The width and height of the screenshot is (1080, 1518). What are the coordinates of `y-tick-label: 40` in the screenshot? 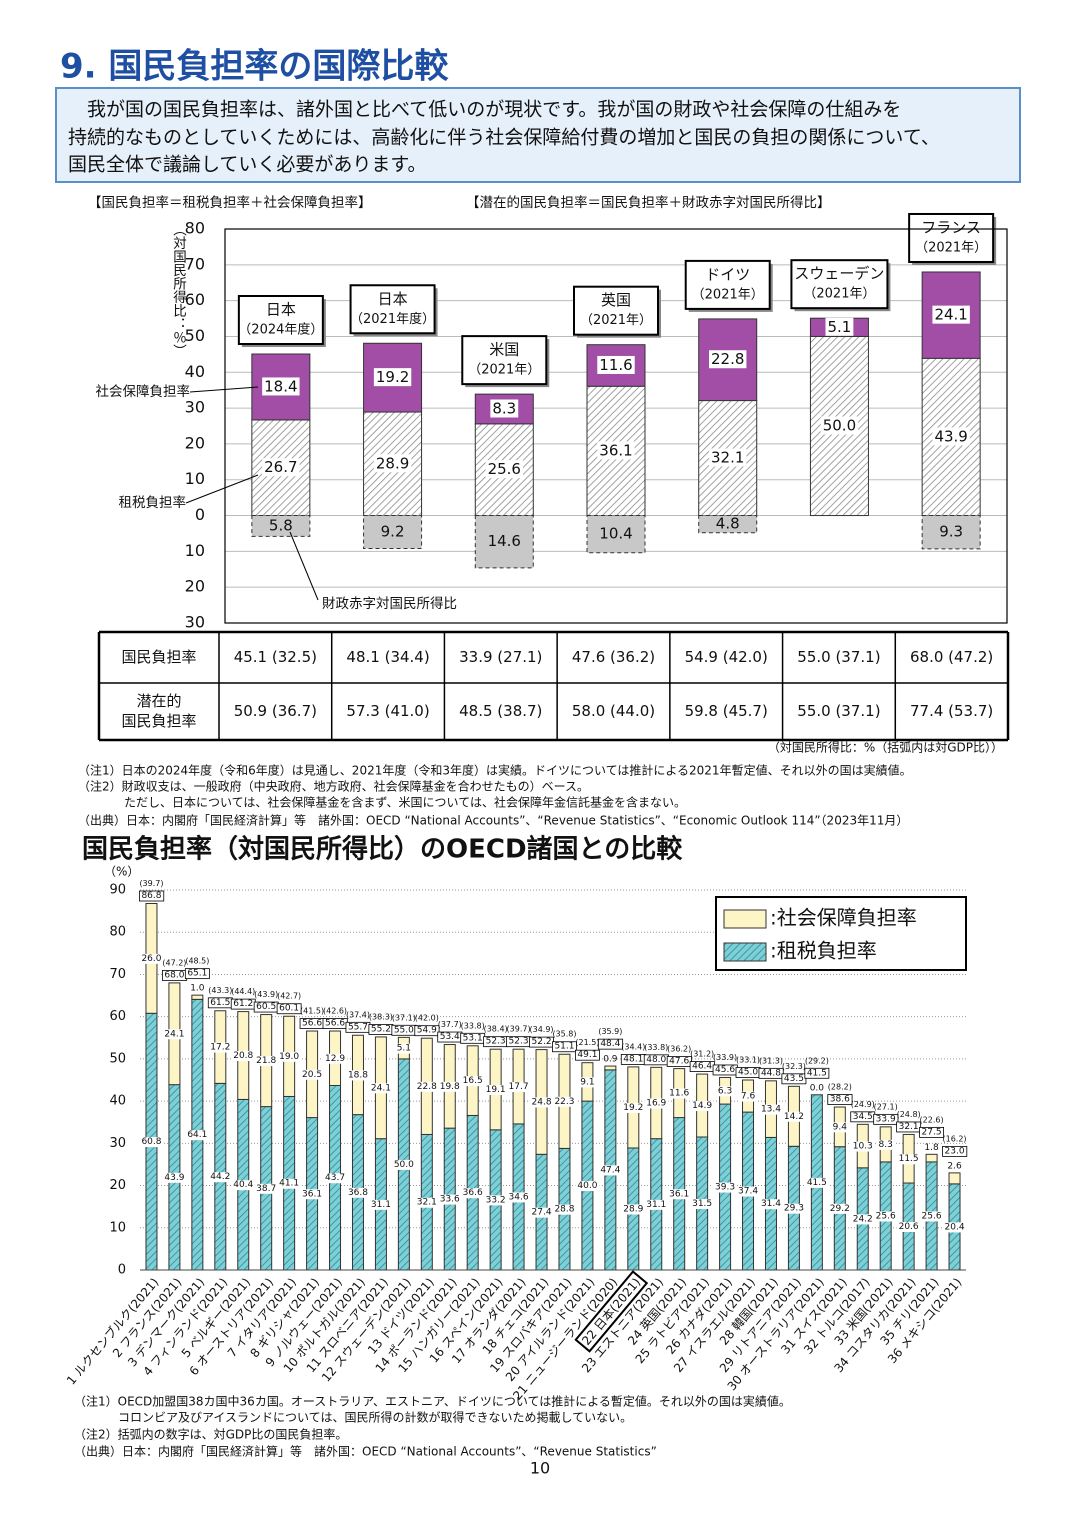 It's located at (117, 1101).